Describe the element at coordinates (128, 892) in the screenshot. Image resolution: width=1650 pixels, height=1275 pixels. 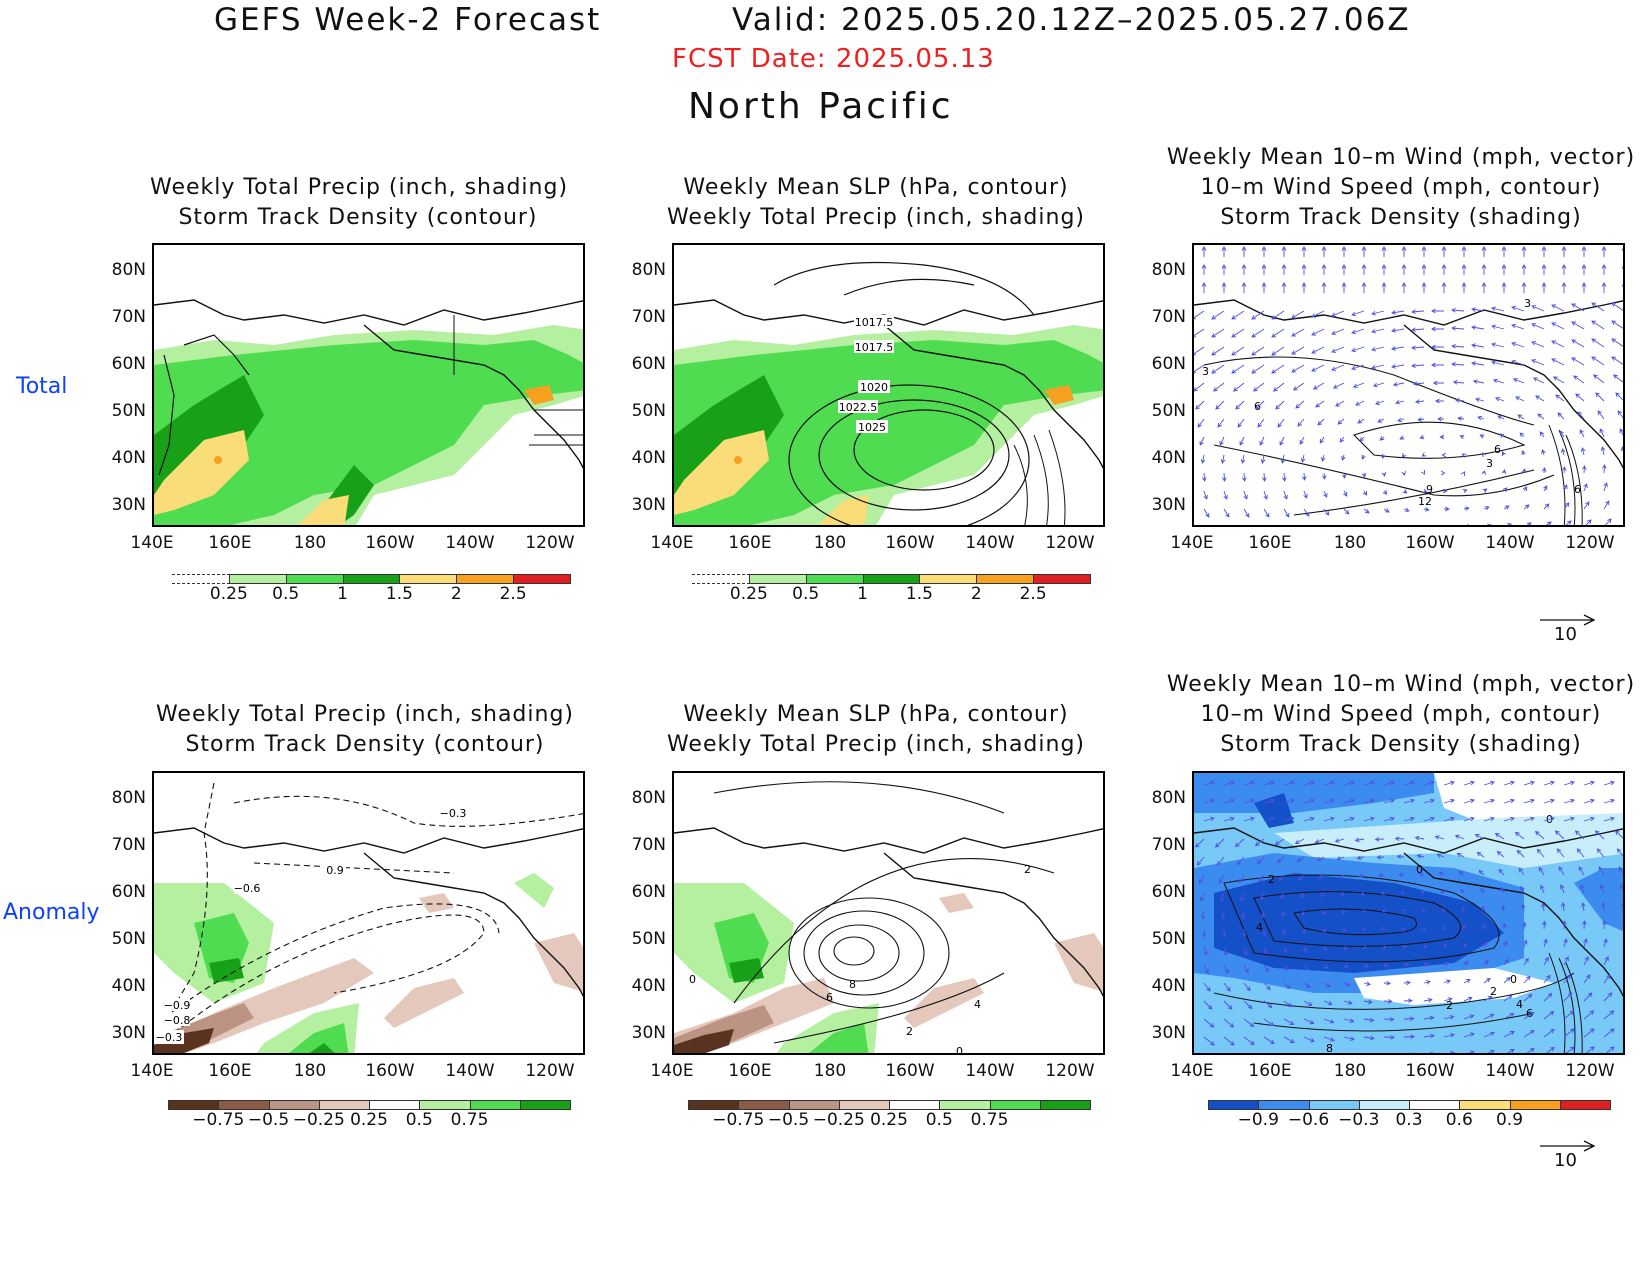
I see `lat-tick-label: 60N` at that location.